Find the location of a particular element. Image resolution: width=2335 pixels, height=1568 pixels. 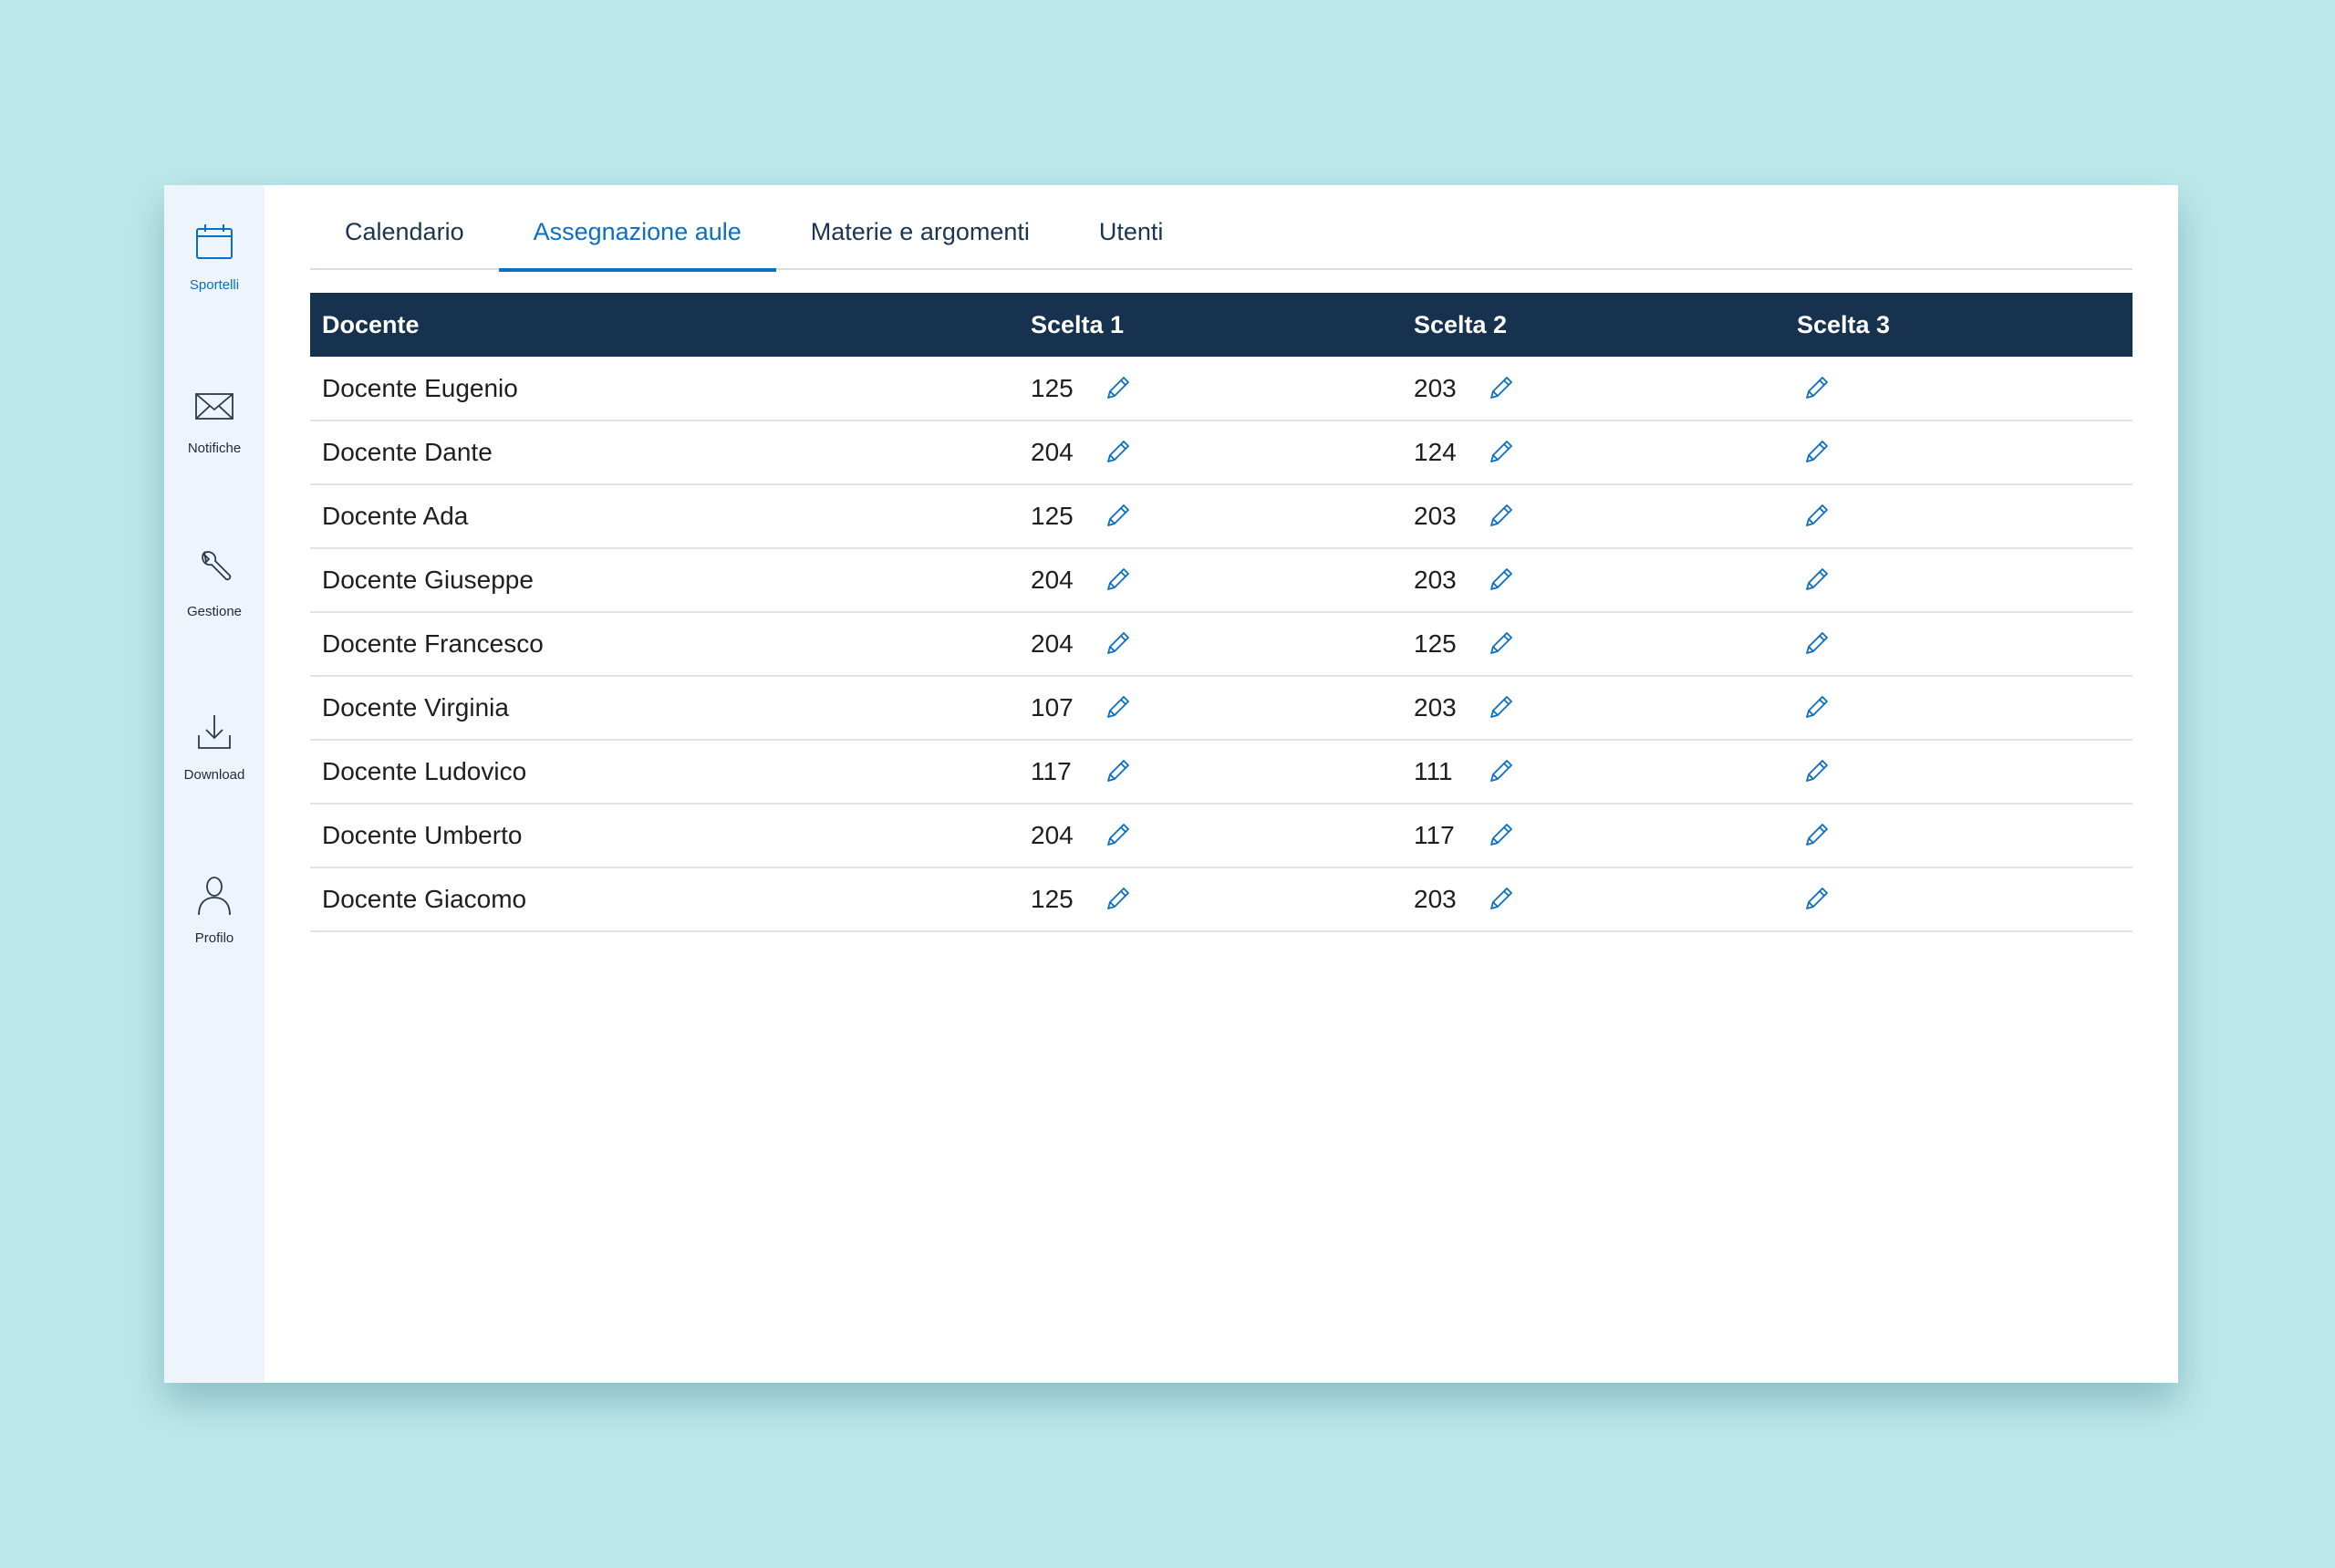

table-row: Docente Ludovico 117 111 is located at coordinates (1221, 772).